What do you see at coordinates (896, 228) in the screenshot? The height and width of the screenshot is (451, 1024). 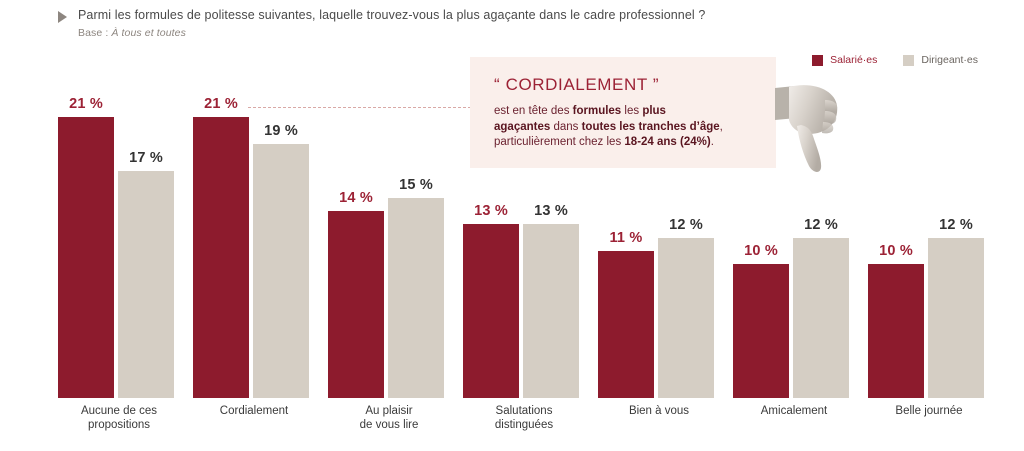 I see `bar-salaries-6: 10 %` at bounding box center [896, 228].